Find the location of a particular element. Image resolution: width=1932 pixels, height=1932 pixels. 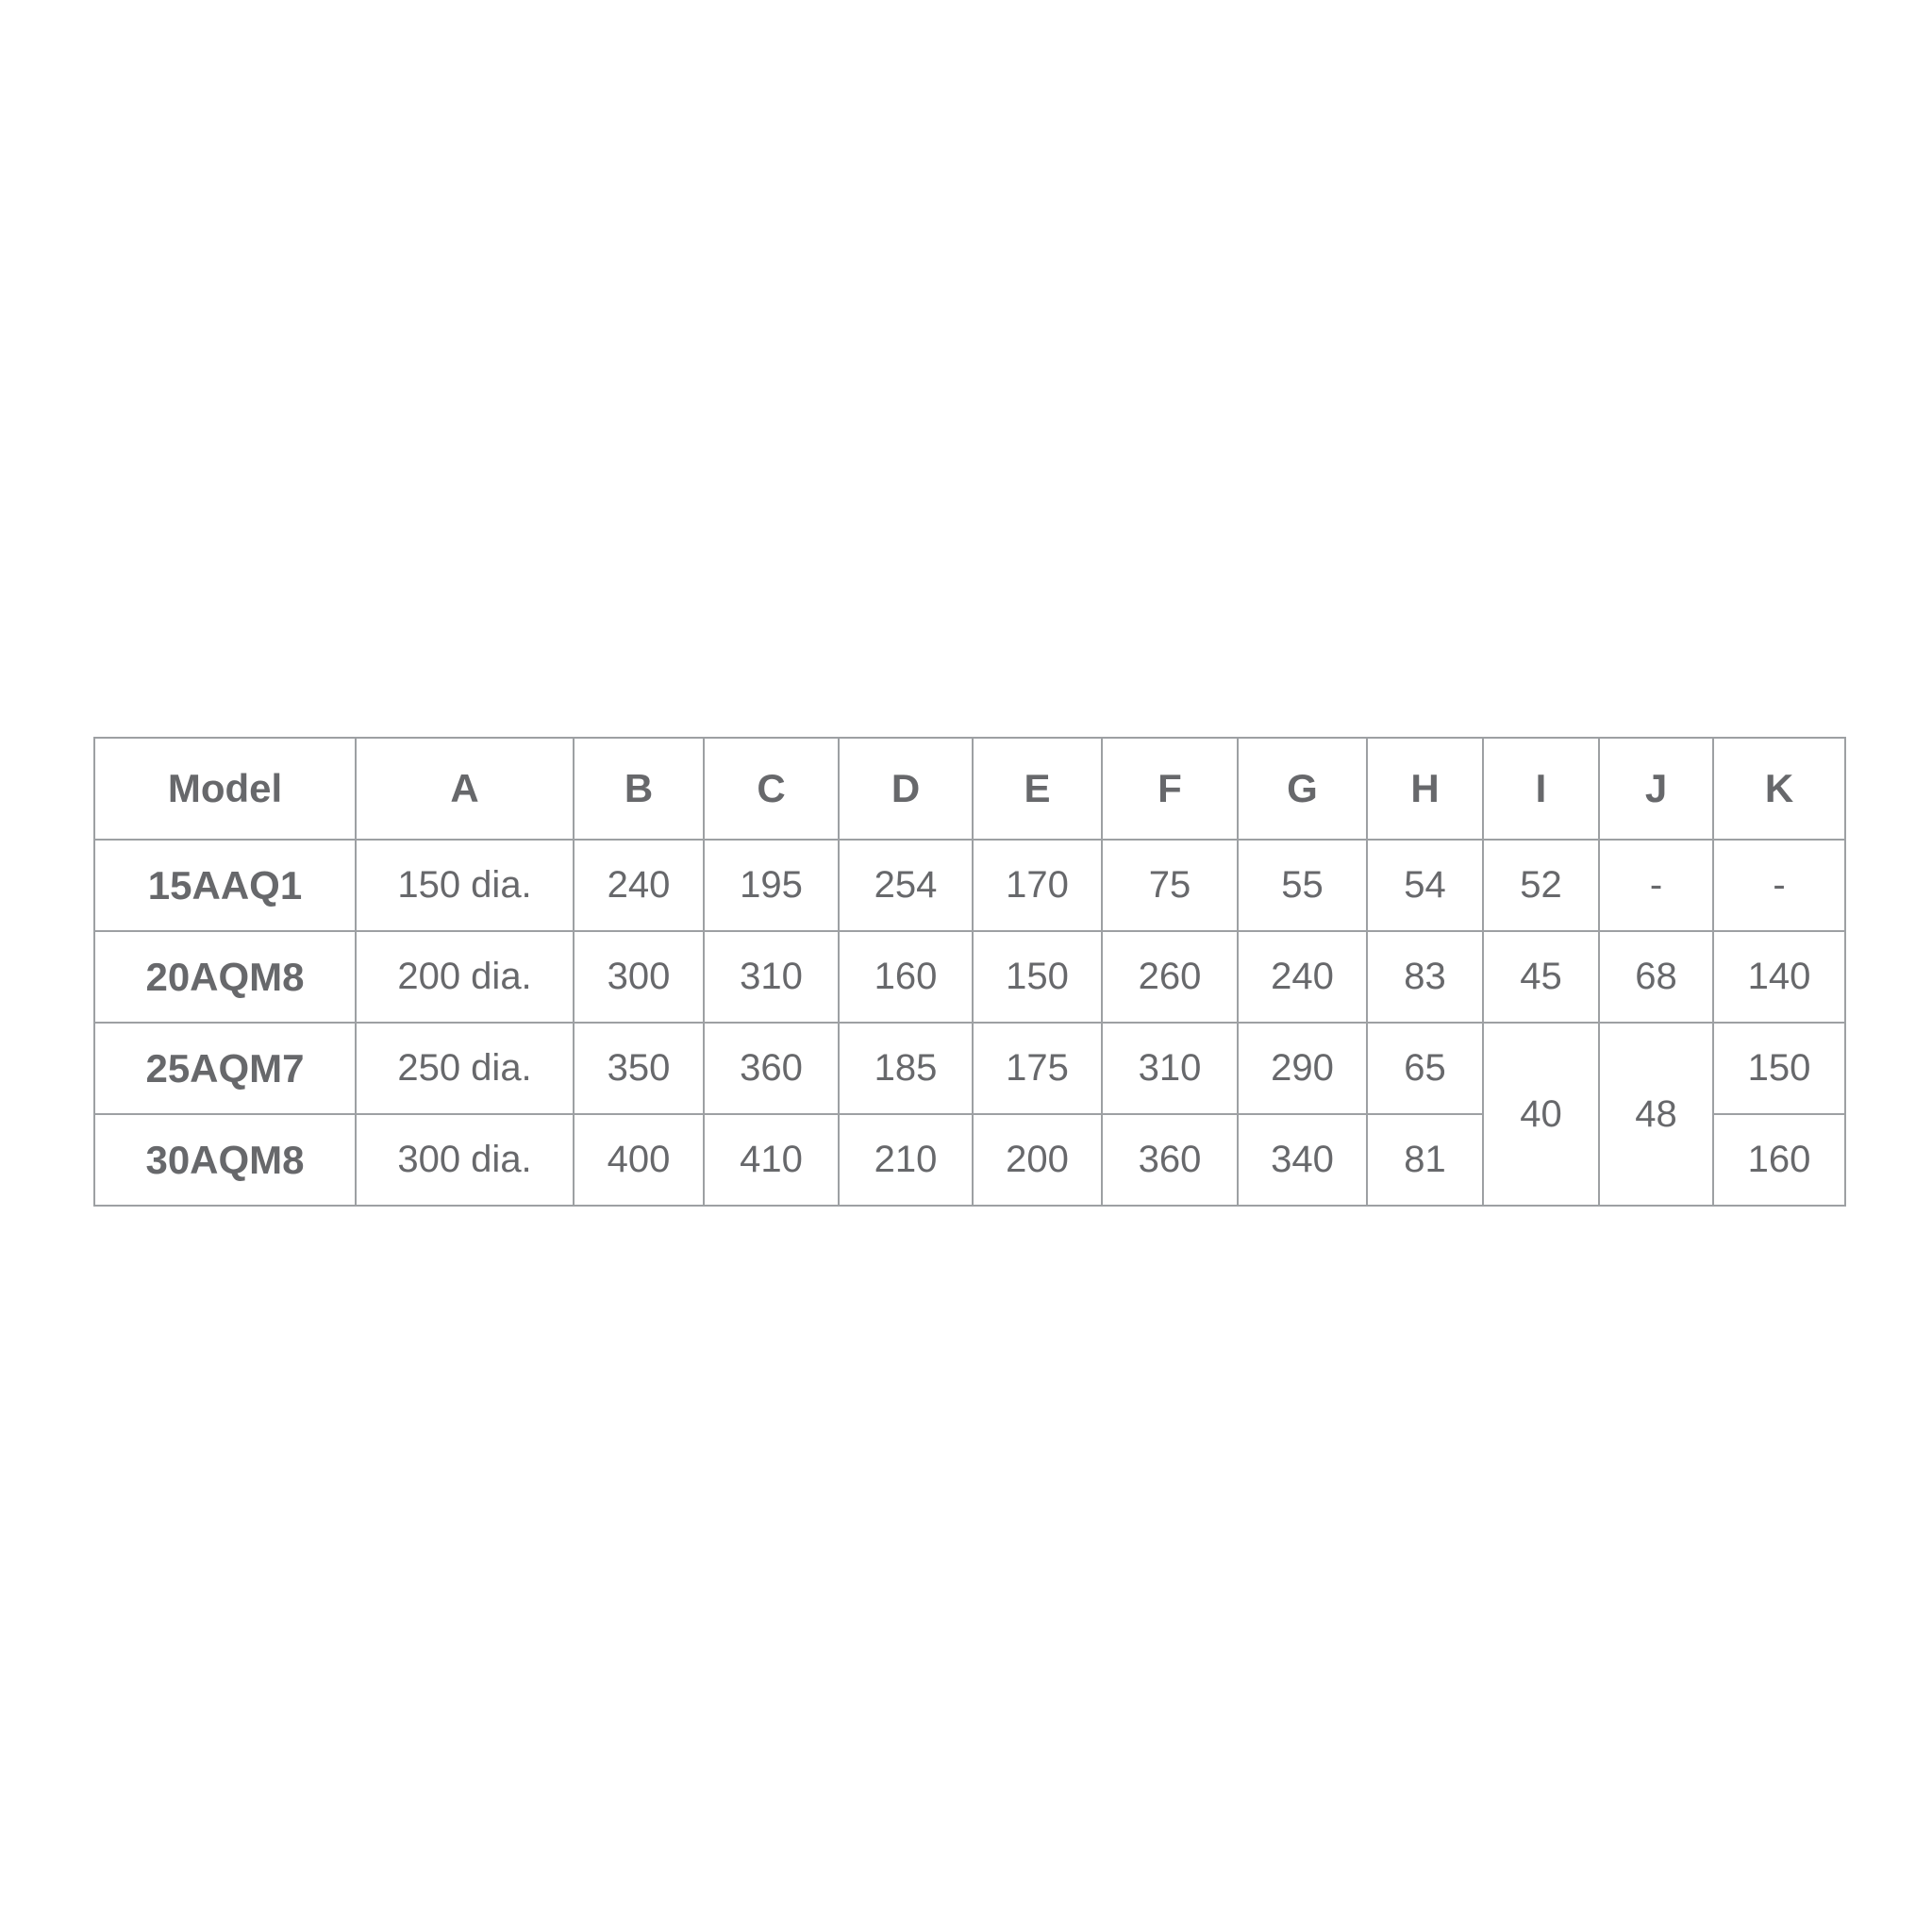

value-cell: 195 is located at coordinates (772, 886).